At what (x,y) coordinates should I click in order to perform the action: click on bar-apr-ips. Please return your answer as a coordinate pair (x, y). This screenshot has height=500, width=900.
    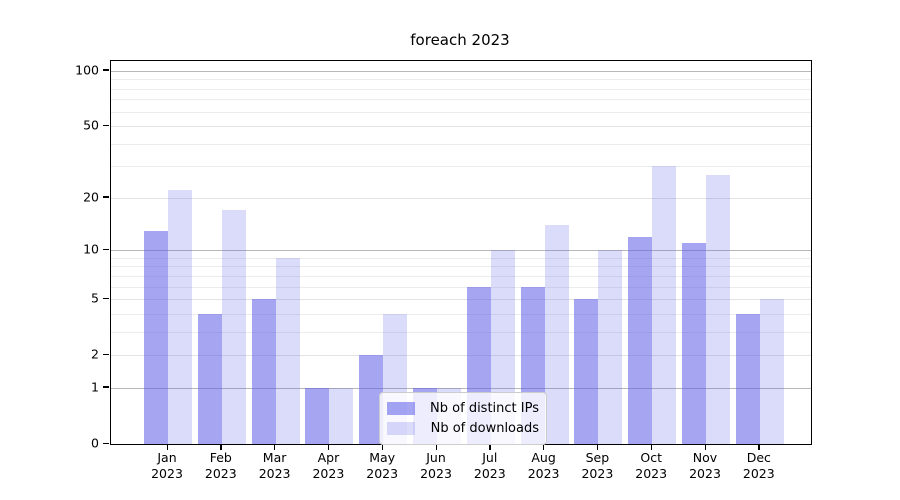
    Looking at the image, I should click on (317, 415).